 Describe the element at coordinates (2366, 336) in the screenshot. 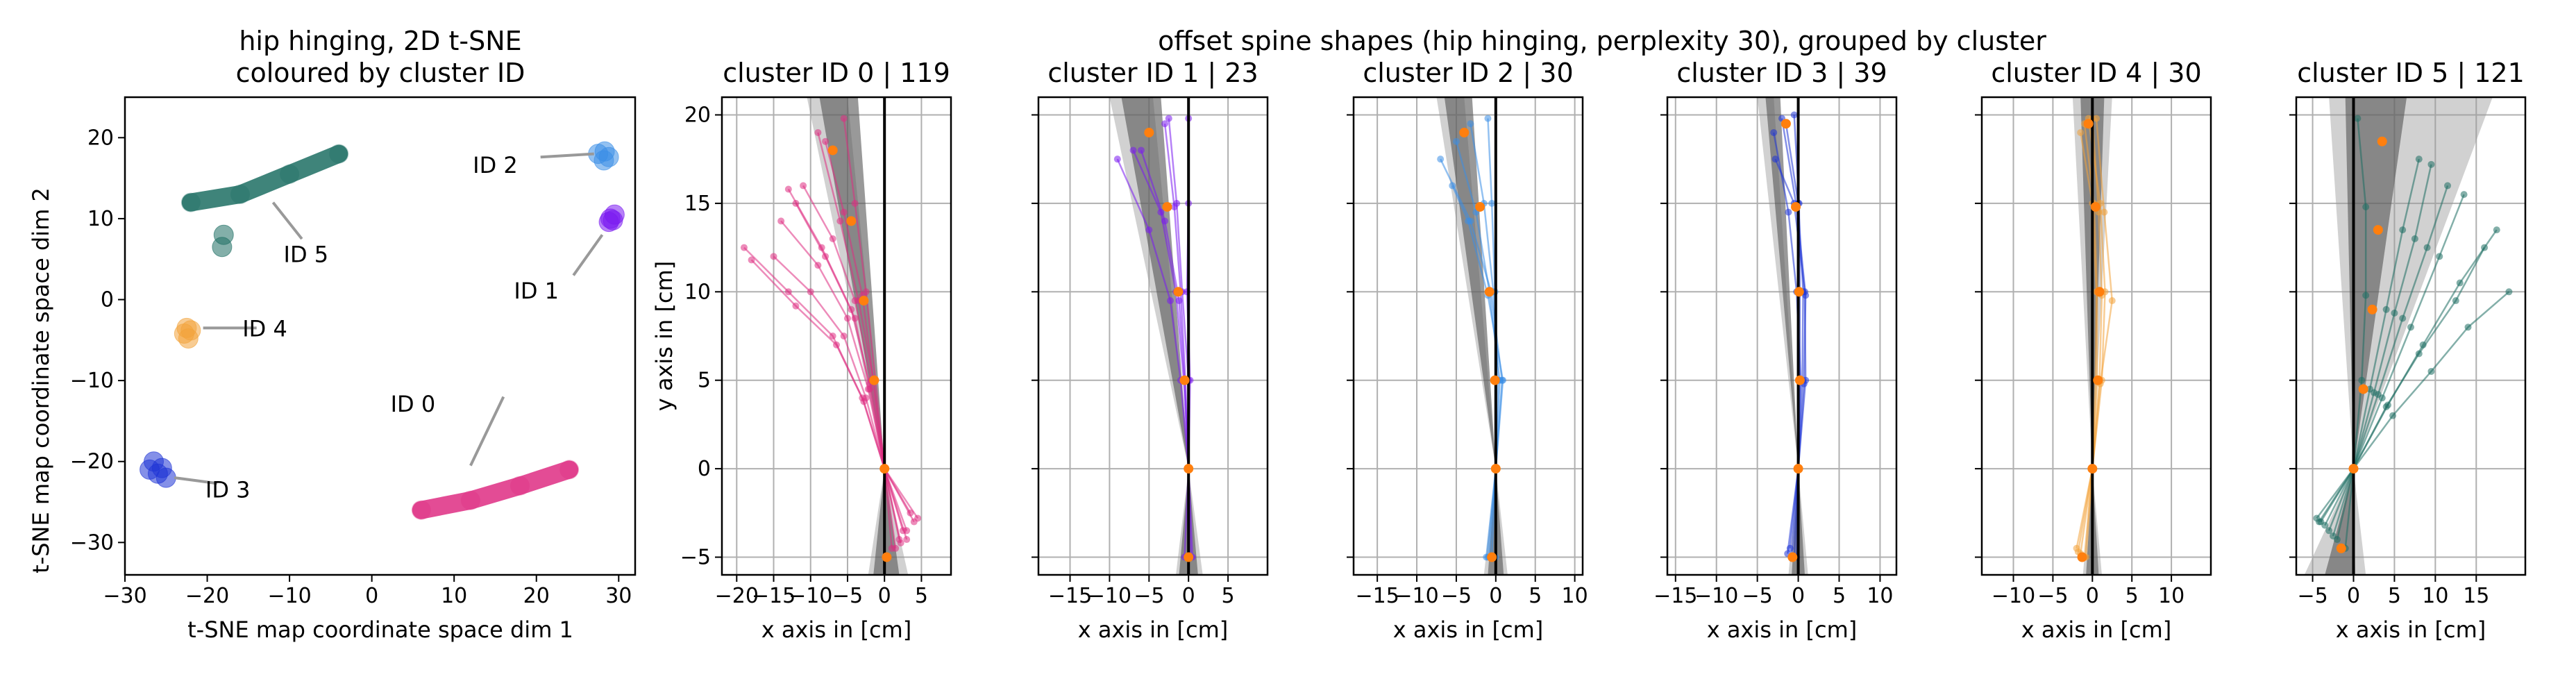

I see `spread-band-inner` at that location.